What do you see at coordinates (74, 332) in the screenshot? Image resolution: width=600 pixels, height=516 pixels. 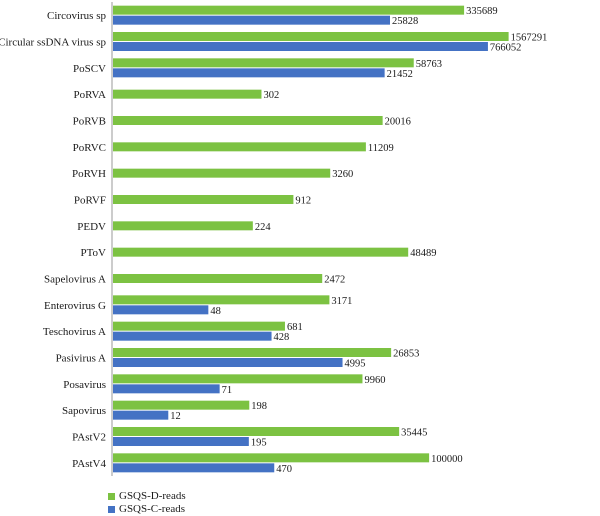 I see `category-label: Teschovirus A` at bounding box center [74, 332].